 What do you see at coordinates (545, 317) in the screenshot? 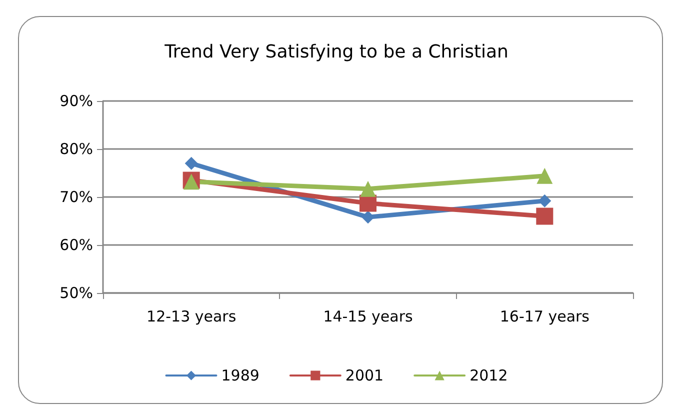
I see `x-tick-label: 16-17 years` at bounding box center [545, 317].